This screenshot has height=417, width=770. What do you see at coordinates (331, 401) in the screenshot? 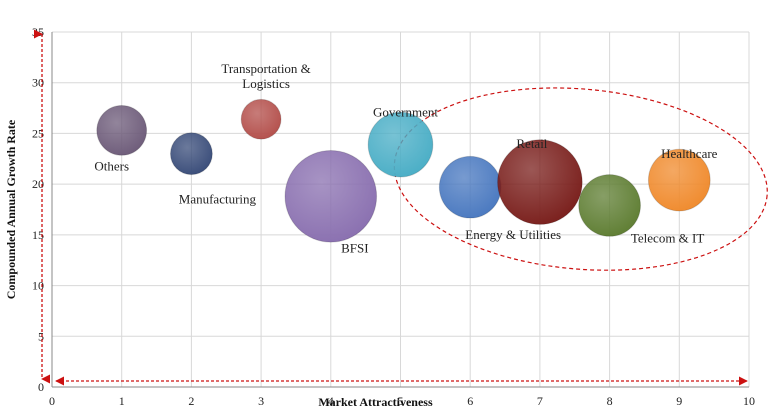
I see `x-tick-label: 4` at bounding box center [331, 401].